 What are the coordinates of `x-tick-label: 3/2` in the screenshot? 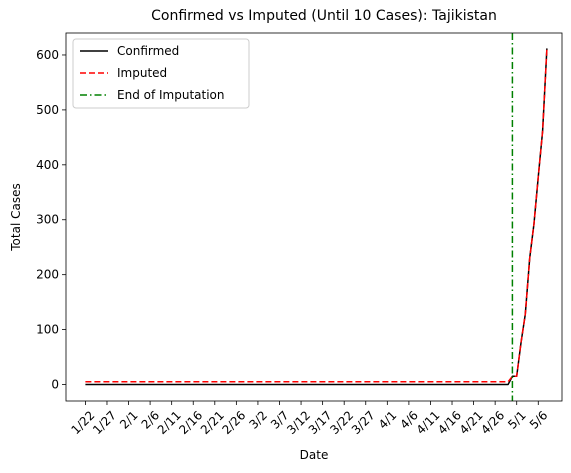 It's located at (258, 420).